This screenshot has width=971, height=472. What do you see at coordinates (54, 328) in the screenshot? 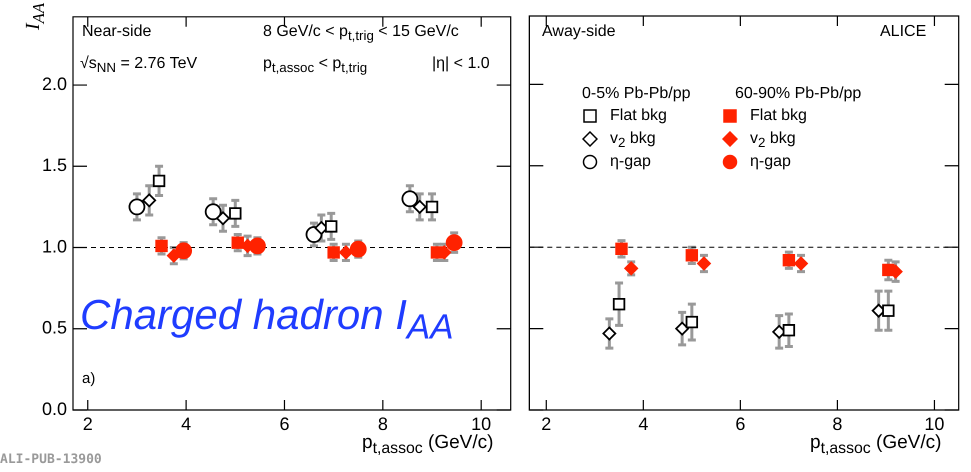
I see `y-tick-label: 0.5` at bounding box center [54, 328].